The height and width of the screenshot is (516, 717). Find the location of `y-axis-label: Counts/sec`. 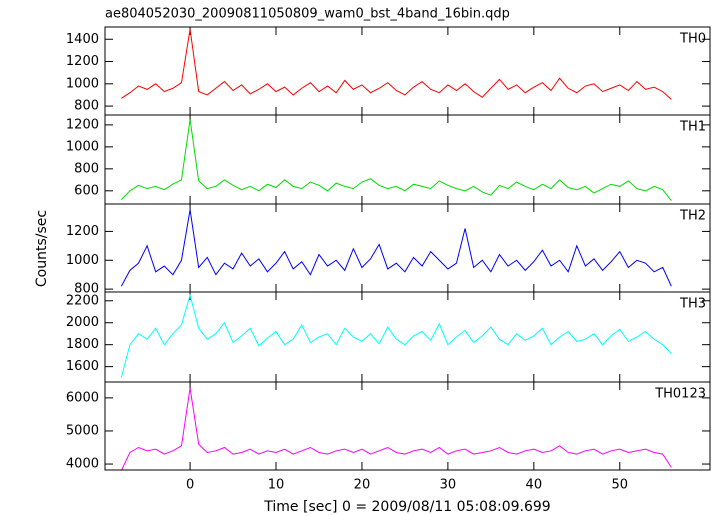

y-axis-label: Counts/sec is located at coordinates (42, 248).